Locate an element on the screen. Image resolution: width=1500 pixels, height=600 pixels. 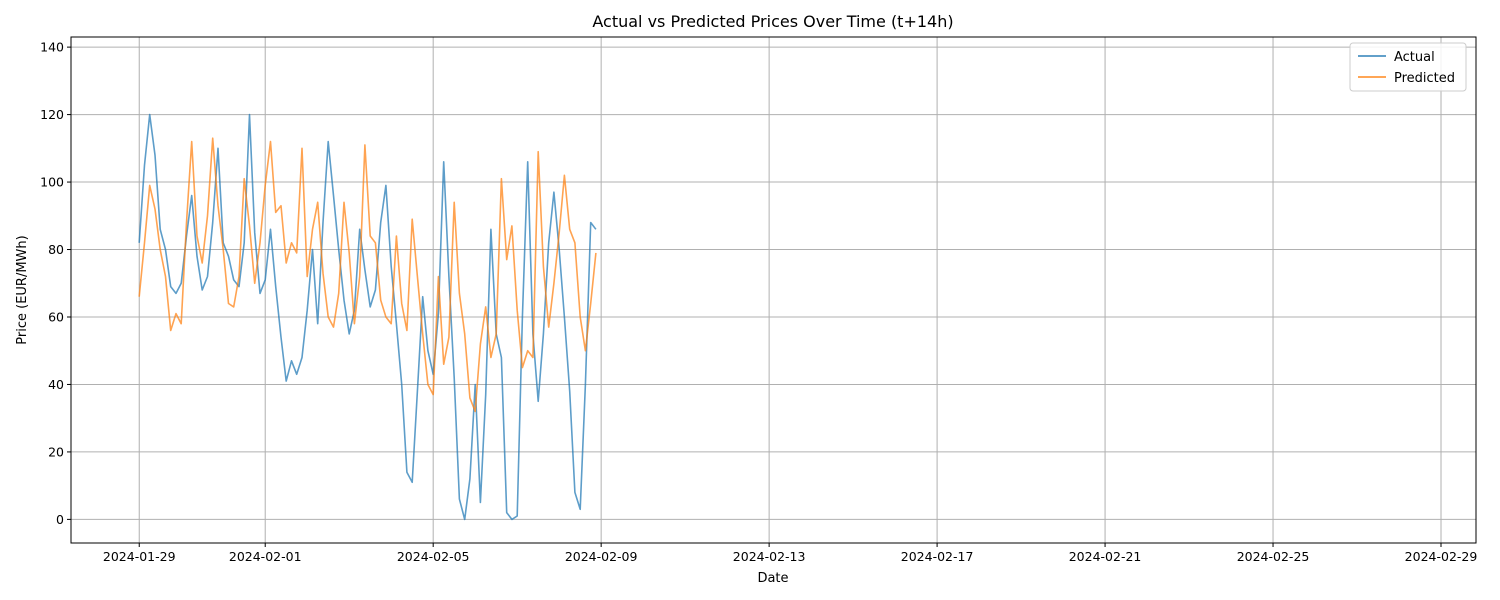
legend-label-predicted: Predicted is located at coordinates (1424, 78).